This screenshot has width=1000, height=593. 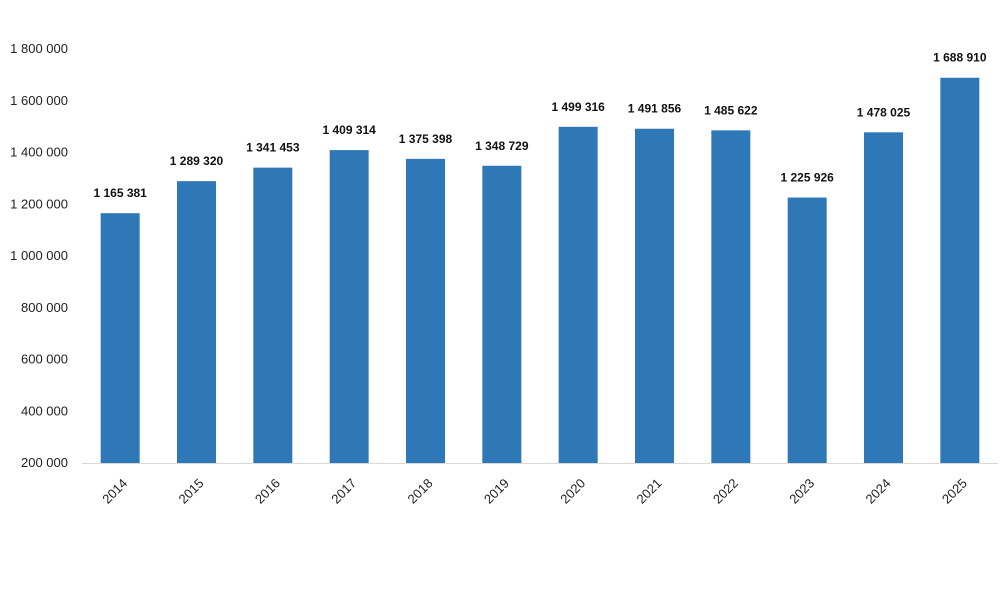 What do you see at coordinates (39, 48) in the screenshot?
I see `y-tick-label: 1 800 000` at bounding box center [39, 48].